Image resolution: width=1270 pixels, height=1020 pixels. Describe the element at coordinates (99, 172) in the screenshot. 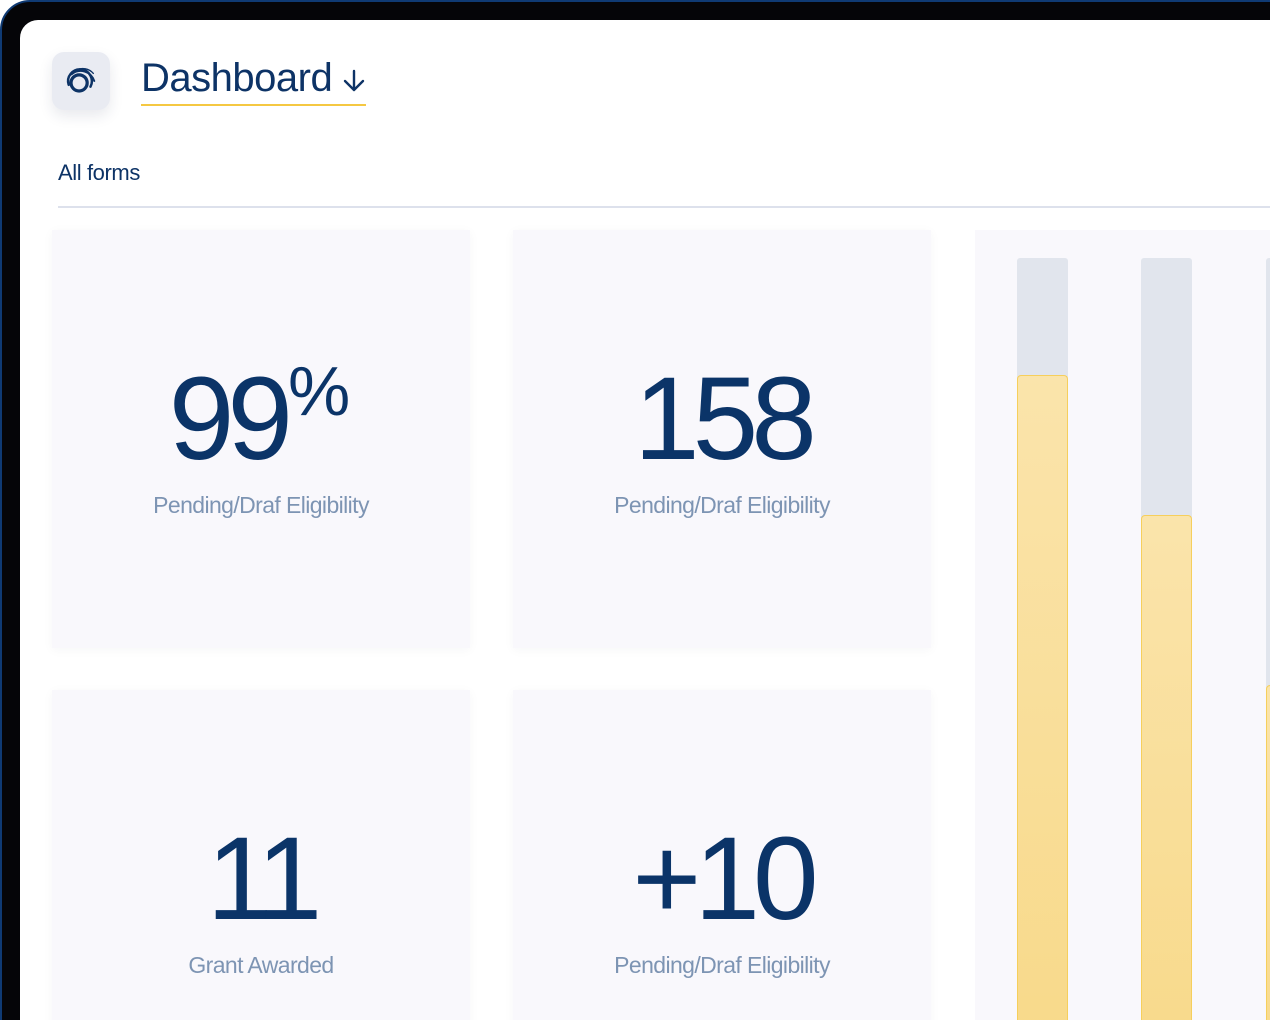

I see `section-label: All forms` at that location.